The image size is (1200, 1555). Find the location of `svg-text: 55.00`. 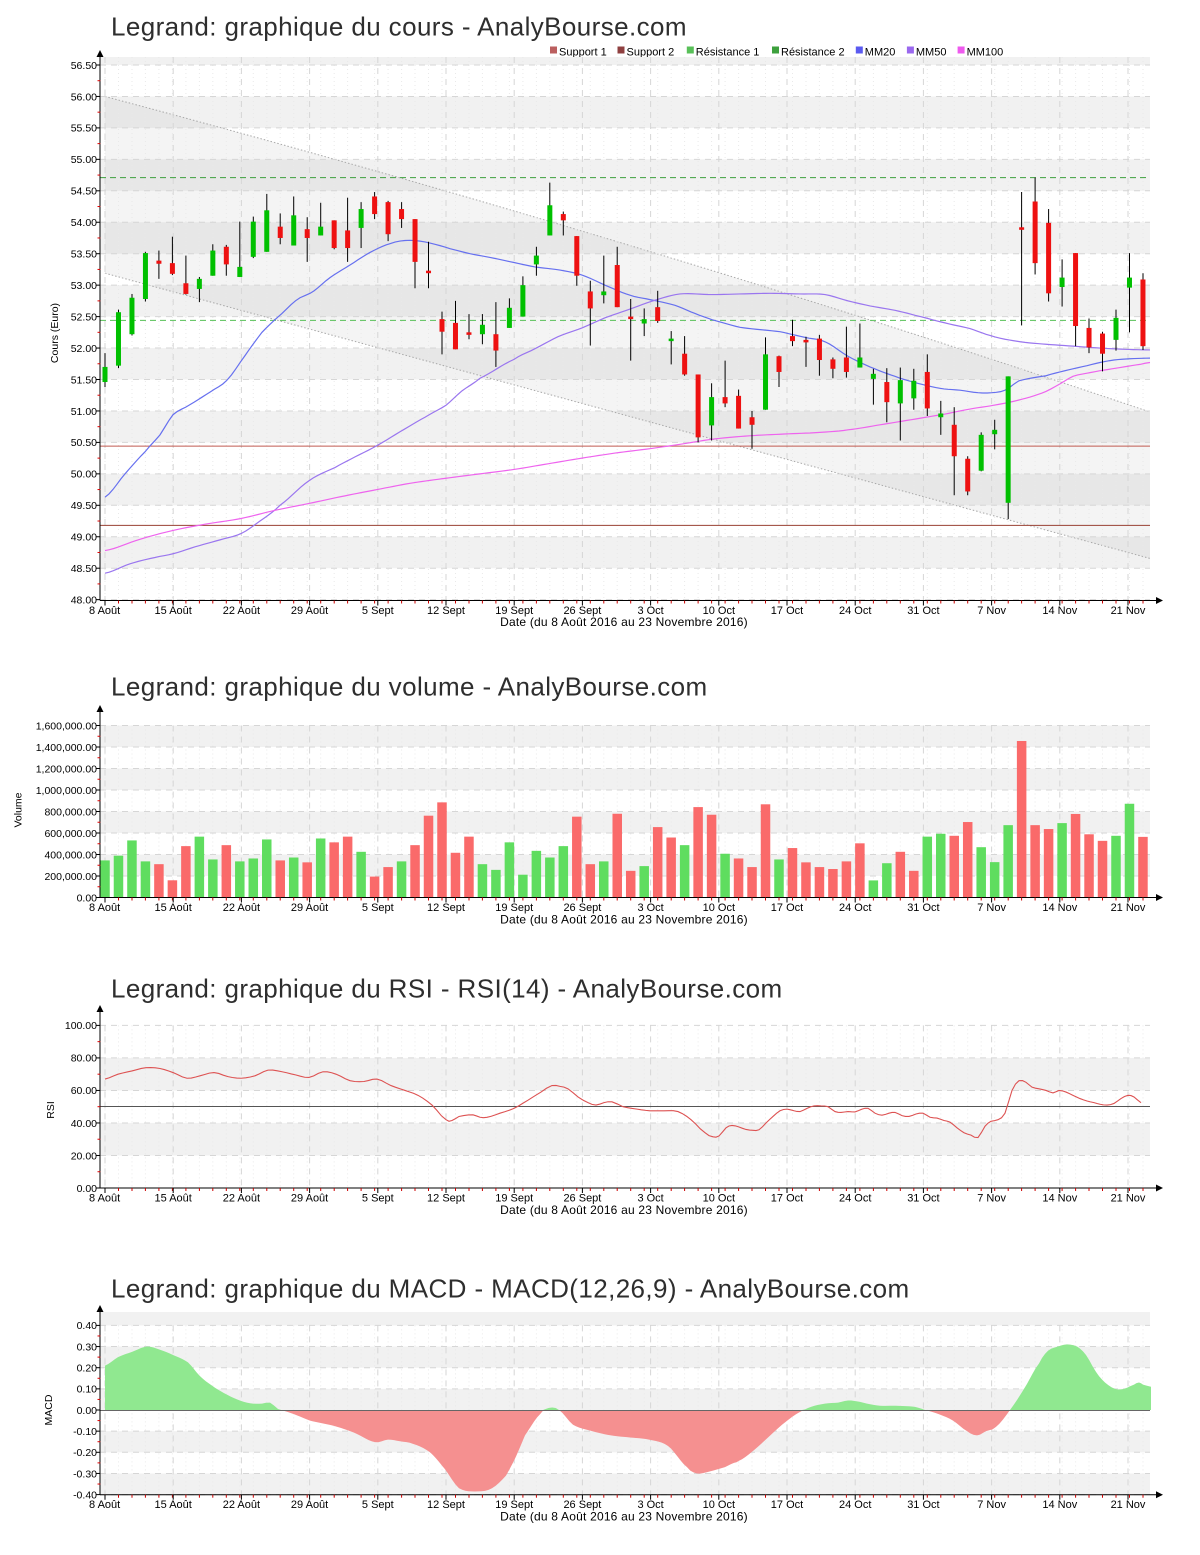

svg-text: 55.00 is located at coordinates (84, 160).